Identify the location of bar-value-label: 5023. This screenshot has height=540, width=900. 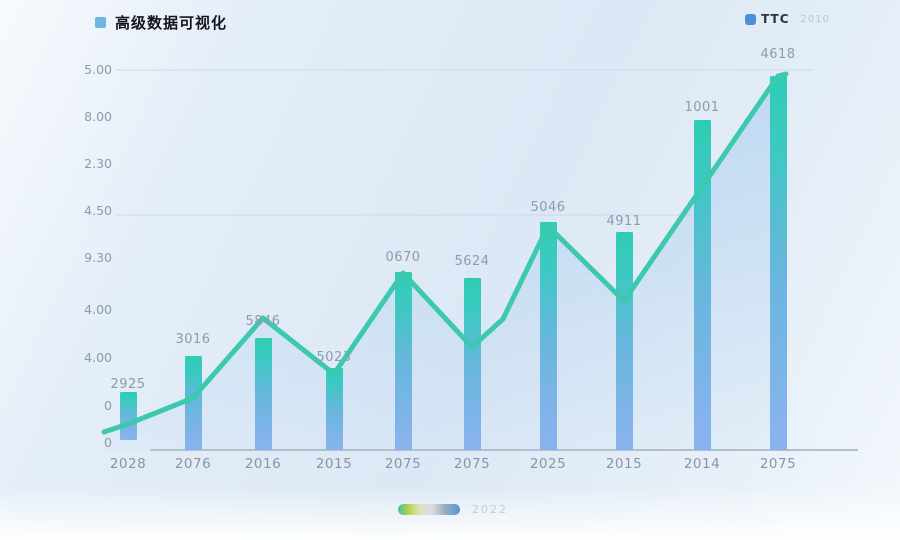
(334, 357).